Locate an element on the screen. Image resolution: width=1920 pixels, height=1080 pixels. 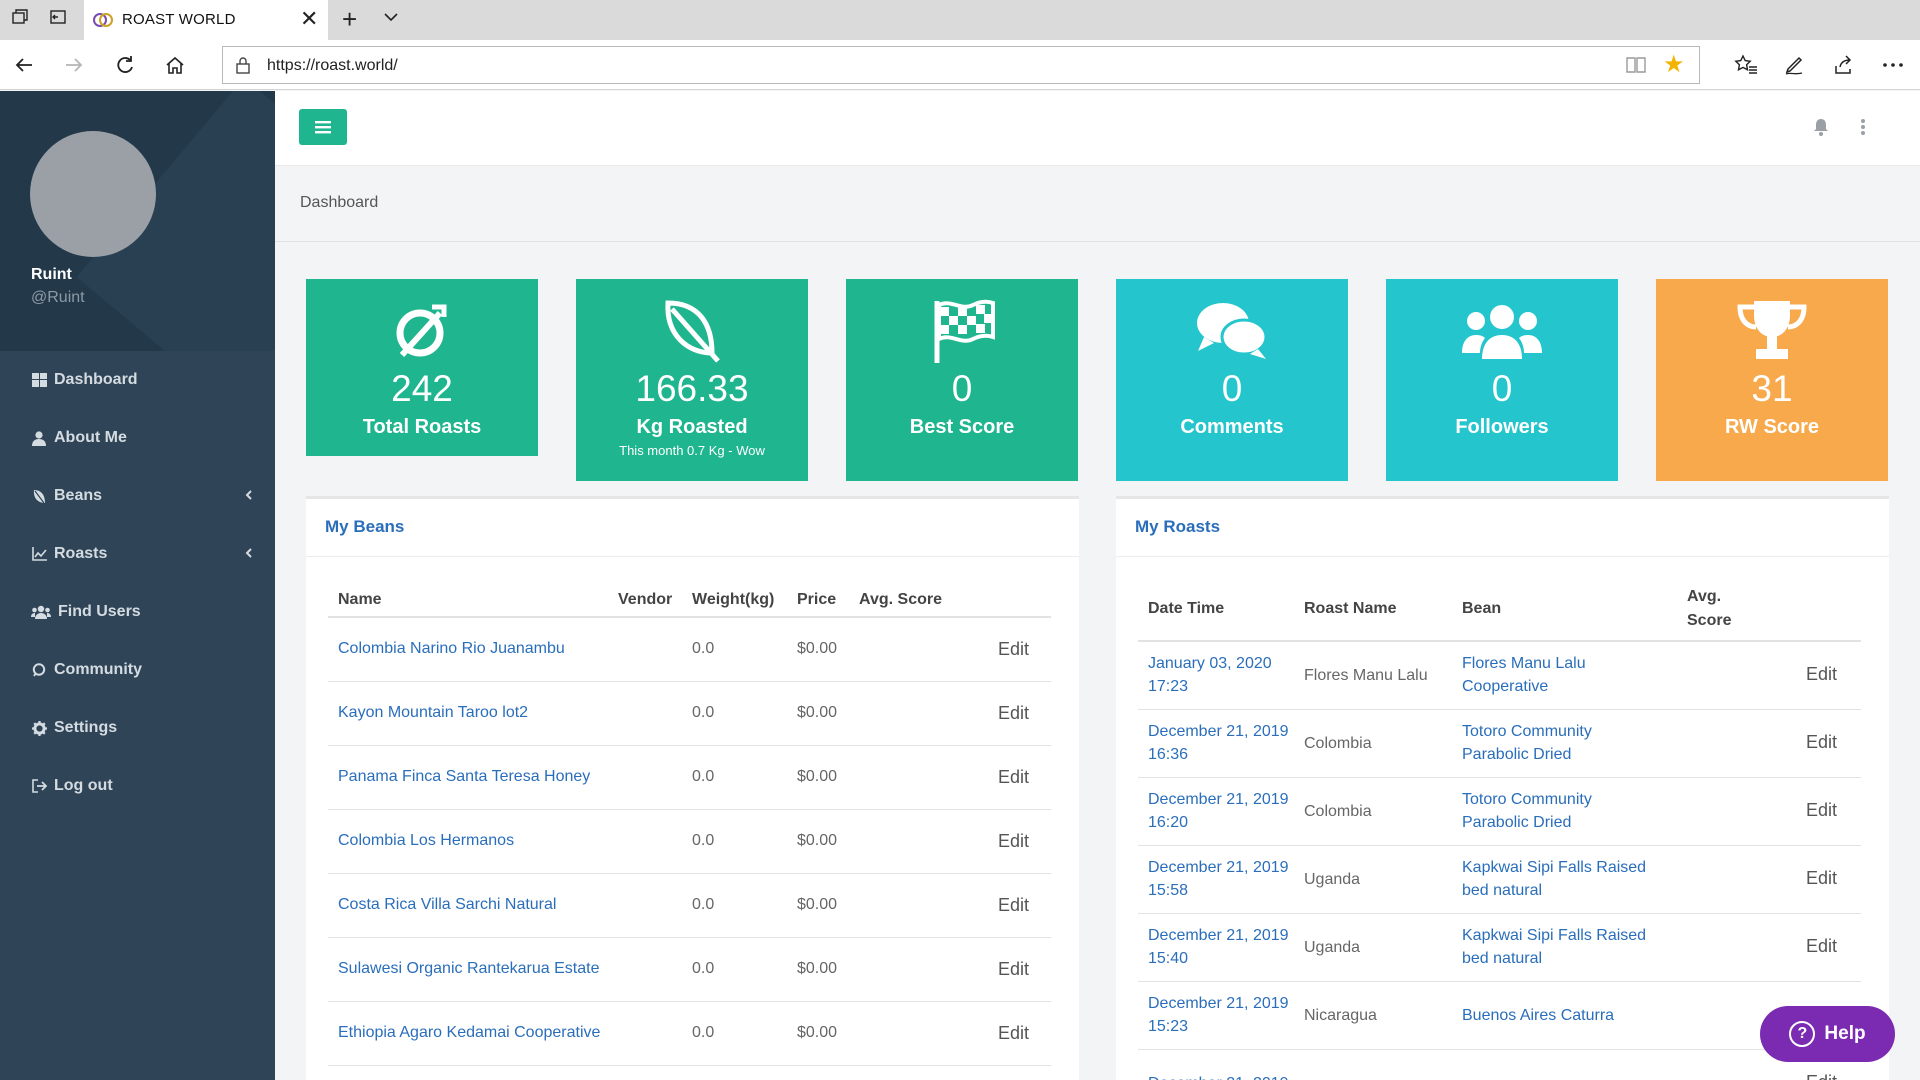
roast-time-link: 15:58 is located at coordinates (1168, 890).